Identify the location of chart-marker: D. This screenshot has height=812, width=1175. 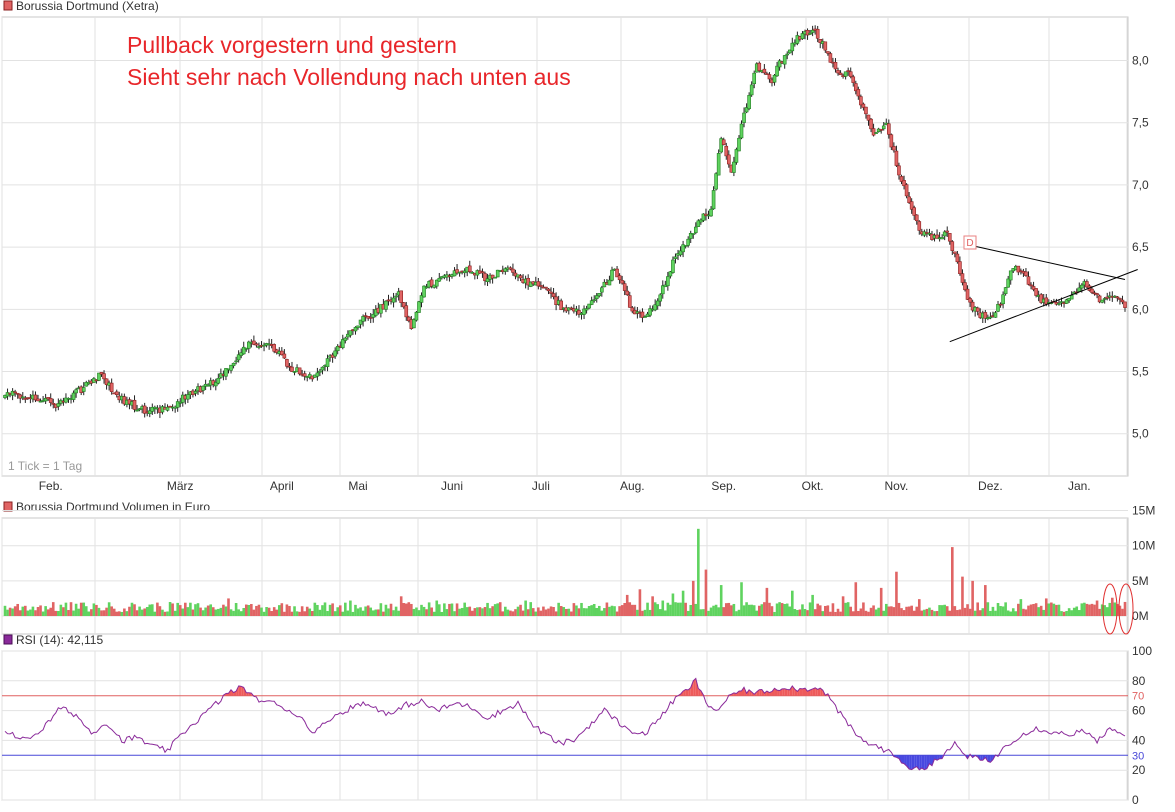
(970, 242).